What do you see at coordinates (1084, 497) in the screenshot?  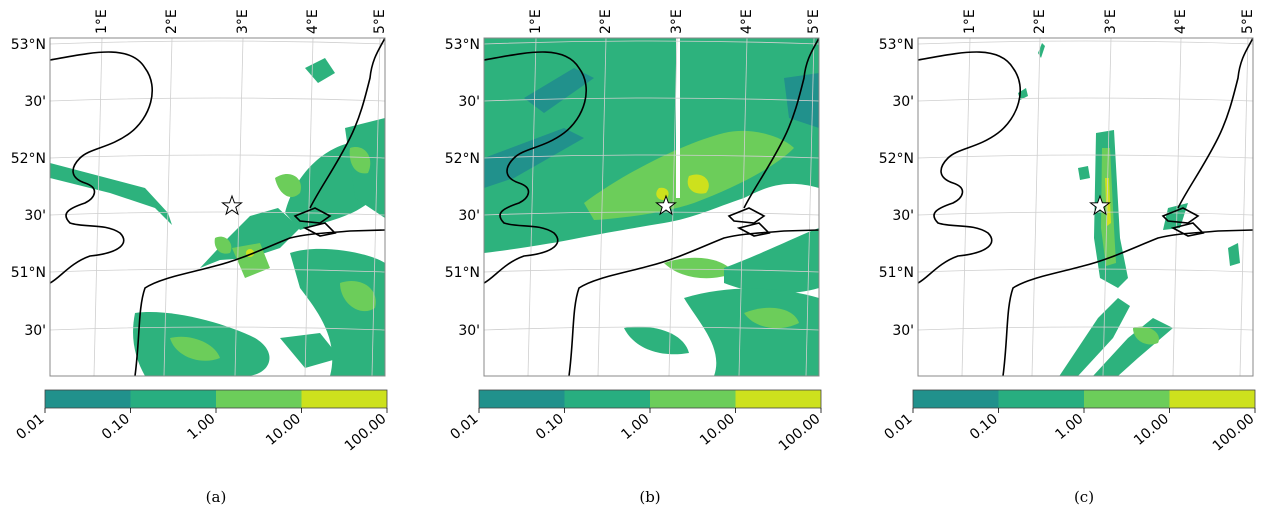 I see `panel-caption: (c)` at bounding box center [1084, 497].